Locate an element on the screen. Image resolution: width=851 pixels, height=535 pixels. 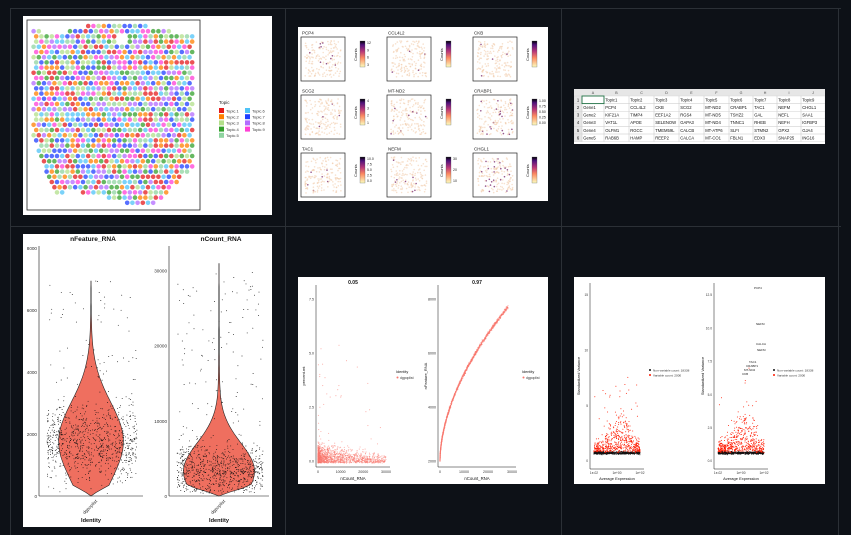
cell-value: APOE is located at coordinates (636, 122).